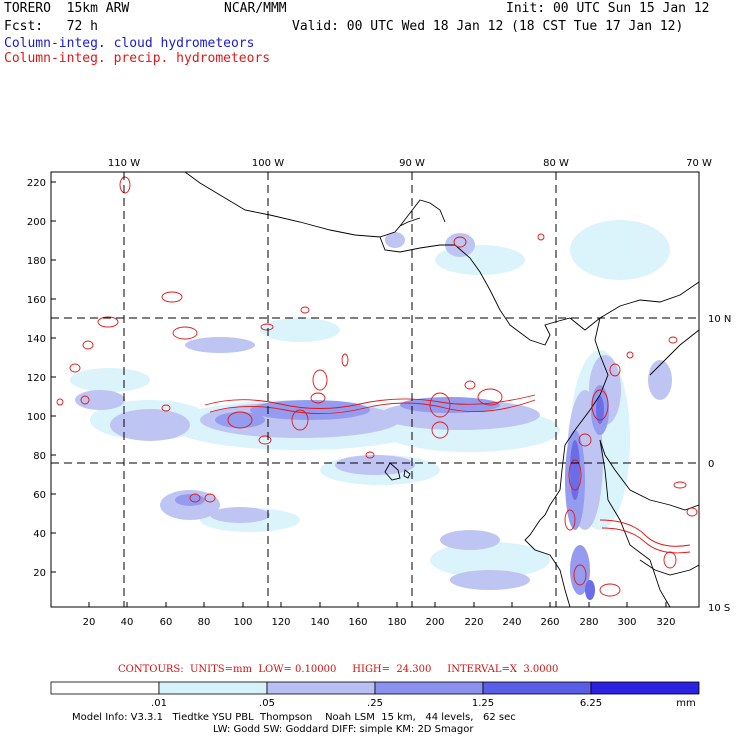 Image resolution: width=740 pixels, height=740 pixels. I want to click on bottom-ticks, so click(377, 604).